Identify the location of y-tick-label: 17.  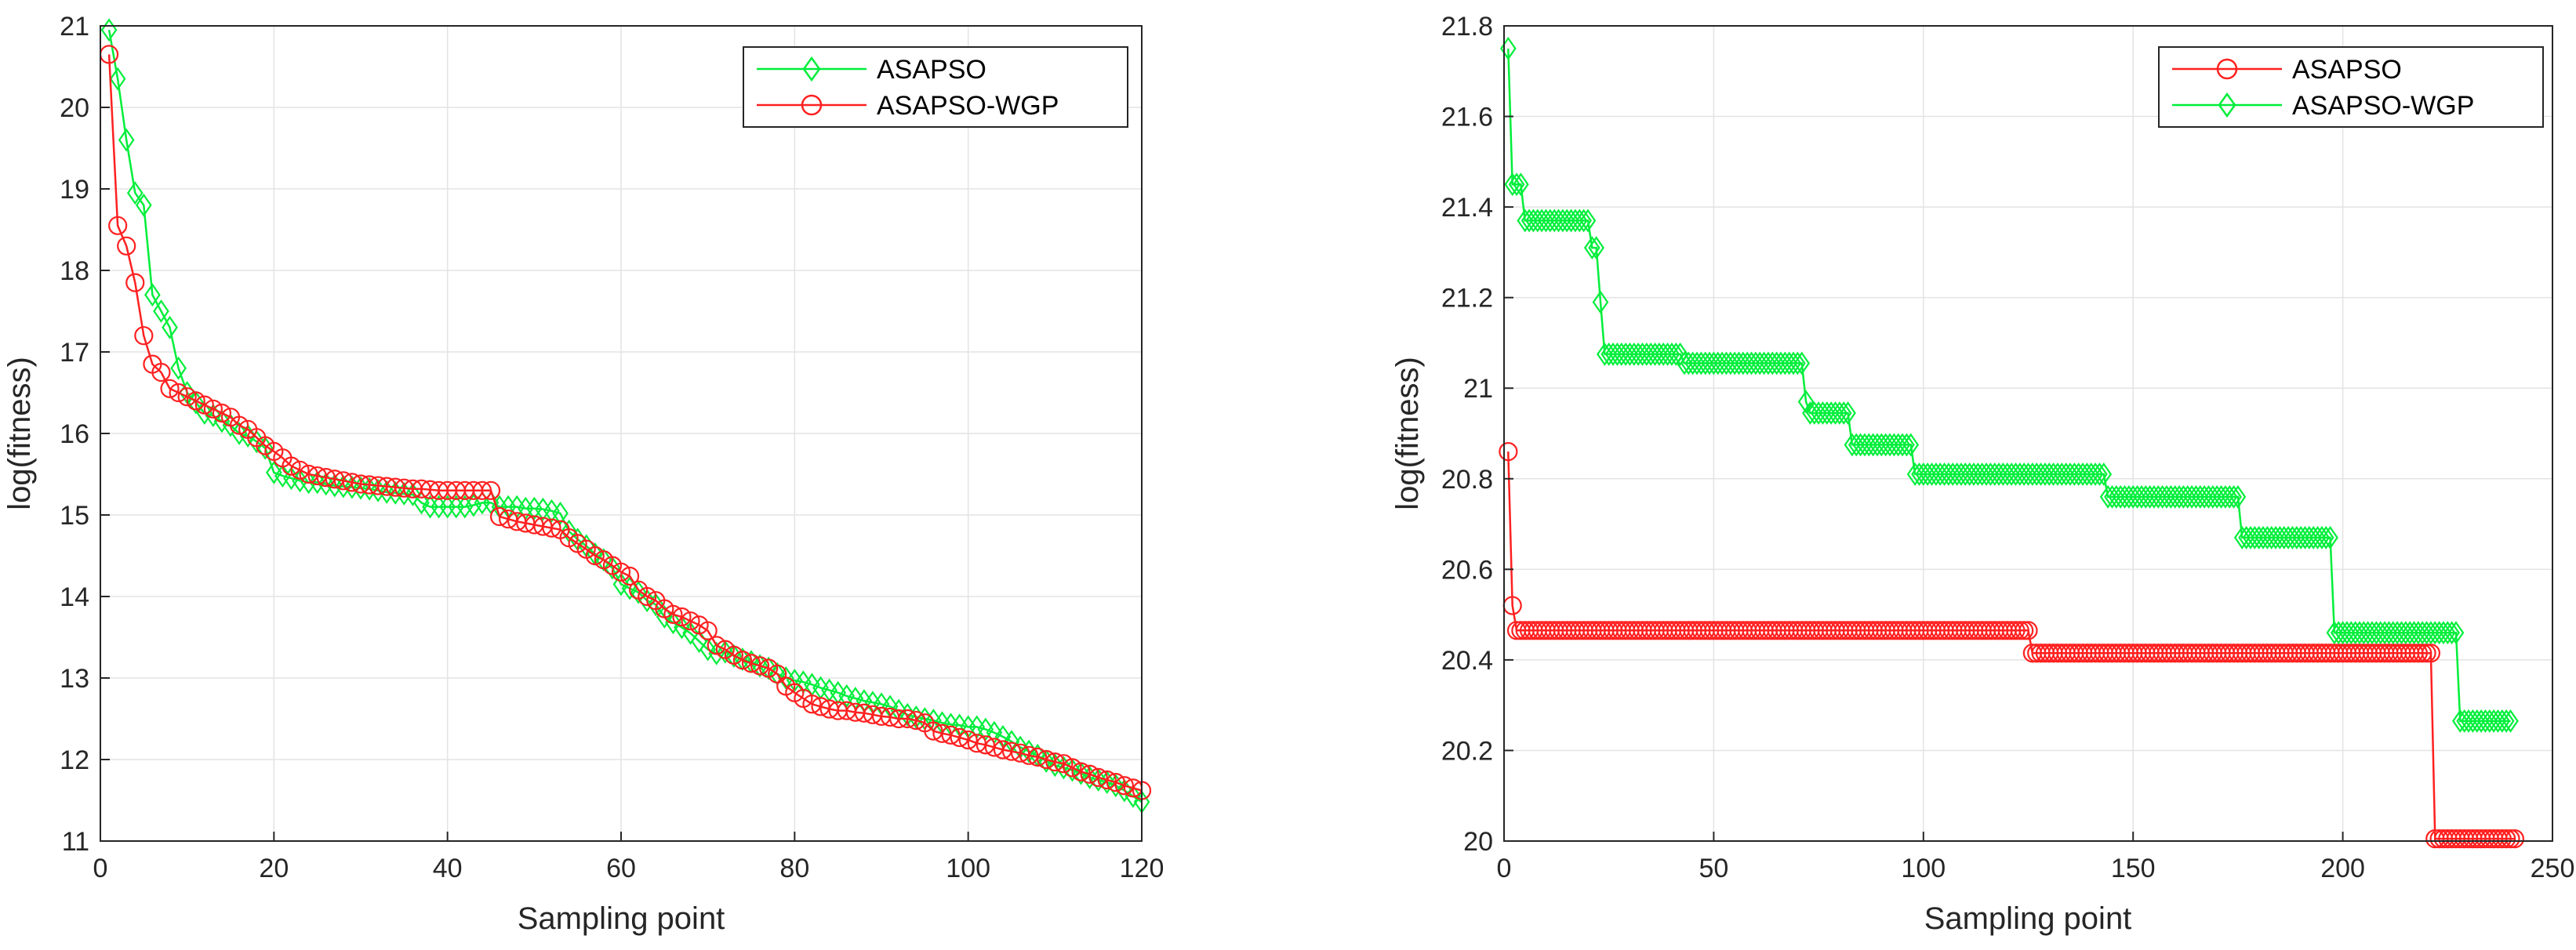
(74, 353).